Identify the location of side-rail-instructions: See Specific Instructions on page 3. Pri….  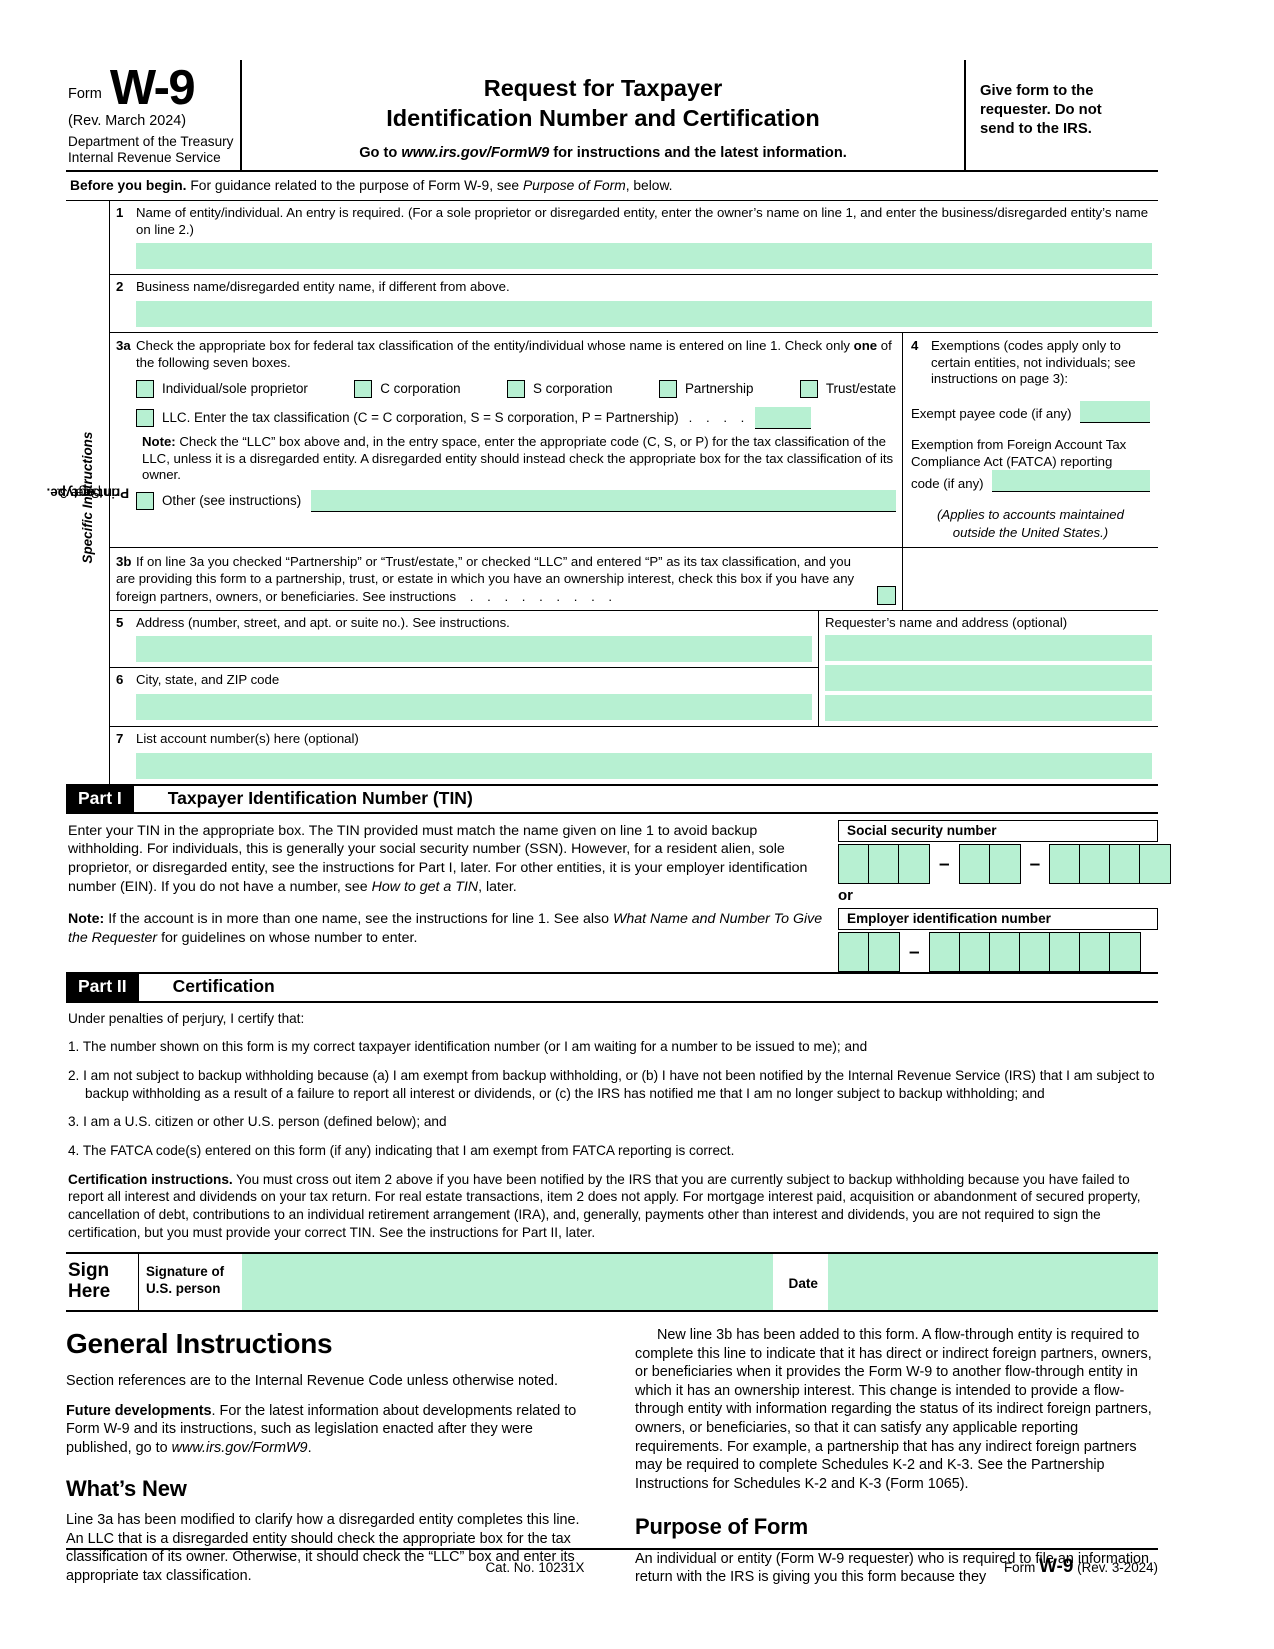
(87, 492).